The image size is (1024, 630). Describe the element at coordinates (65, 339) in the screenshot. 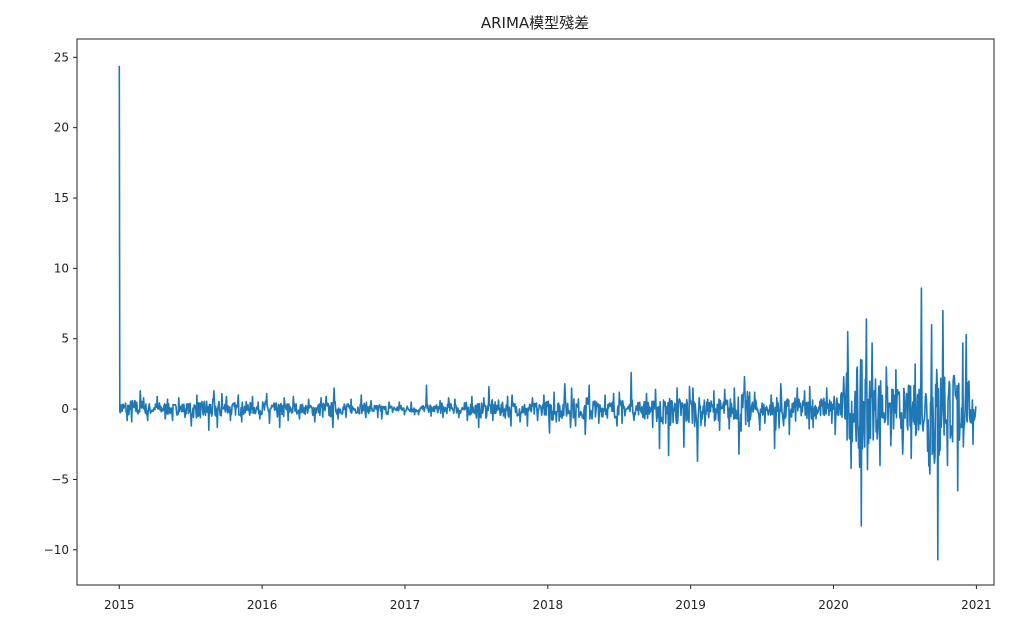

I see `y-tick-label: 5` at that location.